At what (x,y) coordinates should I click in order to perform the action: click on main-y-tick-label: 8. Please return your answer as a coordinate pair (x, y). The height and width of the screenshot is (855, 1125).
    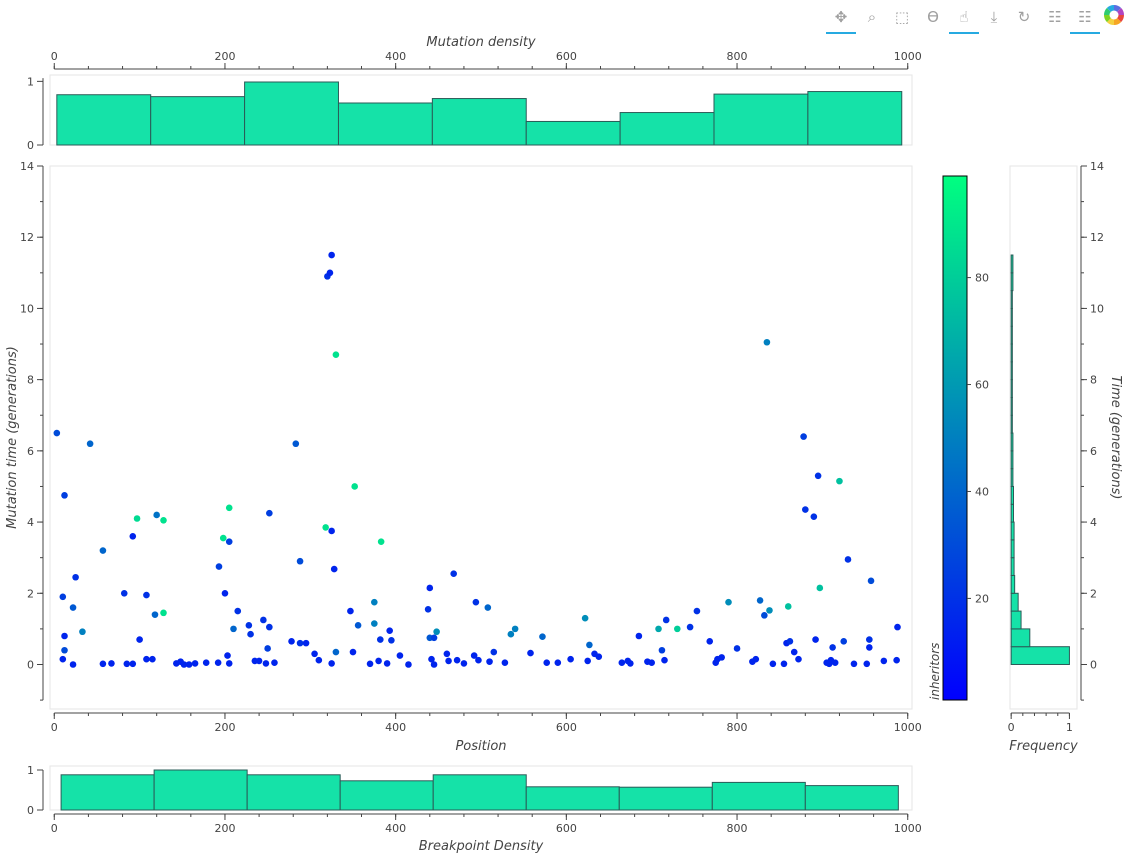
    Looking at the image, I should click on (30, 380).